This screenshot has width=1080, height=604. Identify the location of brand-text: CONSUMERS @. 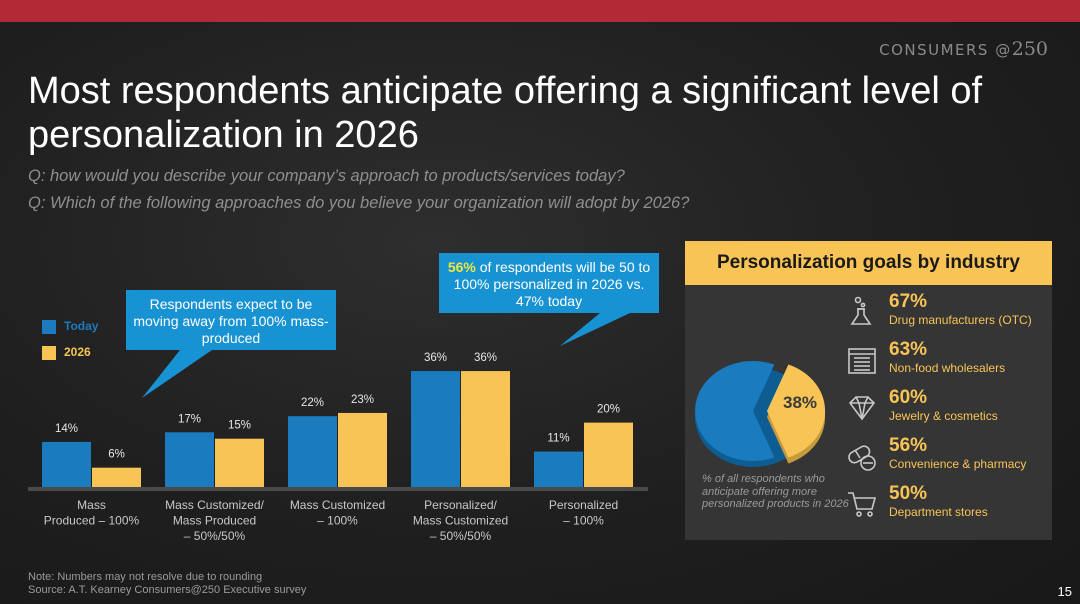
(945, 50).